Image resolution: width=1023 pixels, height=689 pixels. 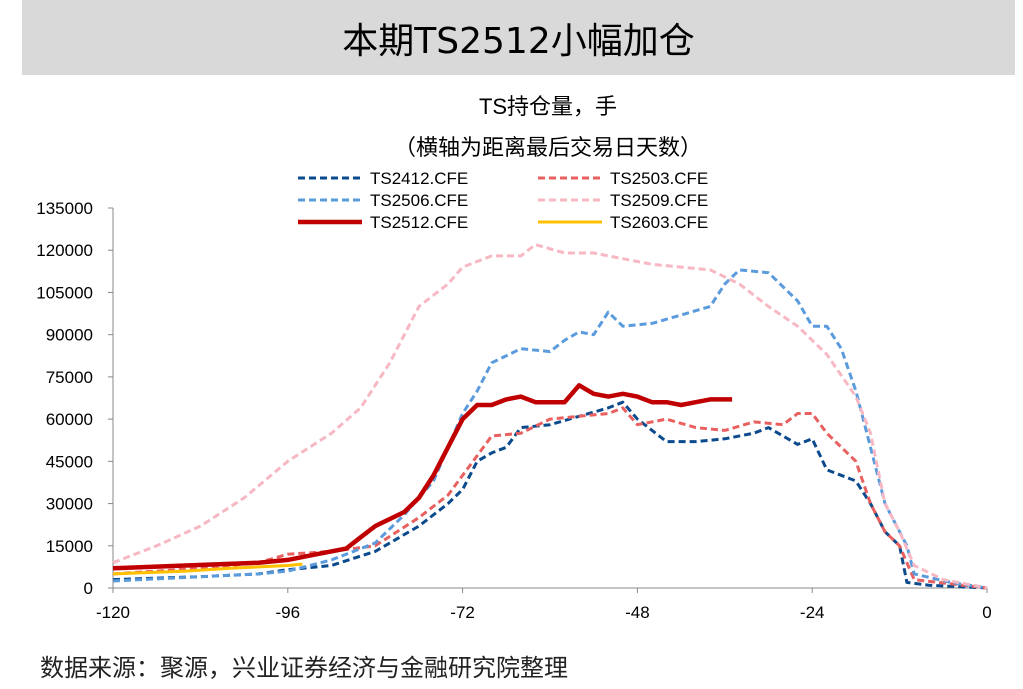 What do you see at coordinates (659, 222) in the screenshot?
I see `legend-label: TS2603.CFE` at bounding box center [659, 222].